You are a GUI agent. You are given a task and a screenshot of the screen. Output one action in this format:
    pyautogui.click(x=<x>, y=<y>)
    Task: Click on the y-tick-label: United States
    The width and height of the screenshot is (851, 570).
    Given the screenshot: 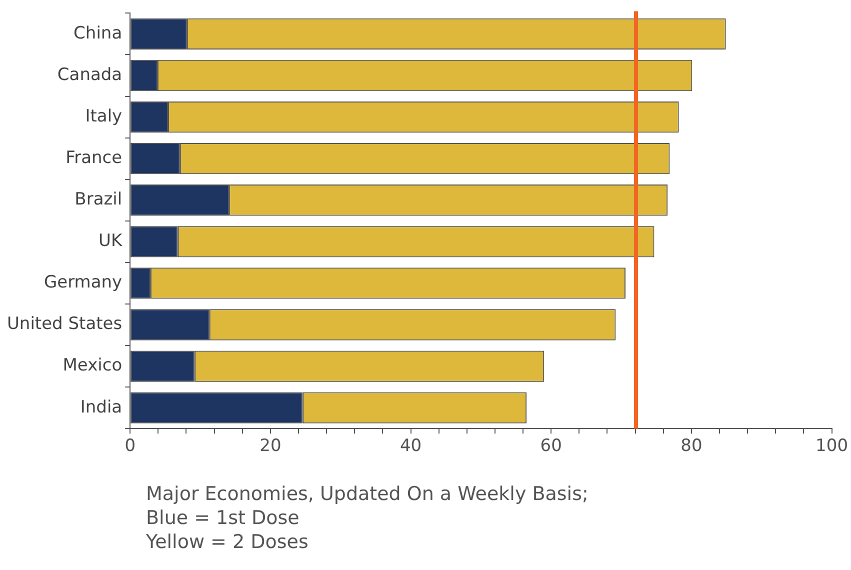 What is the action you would take?
    pyautogui.click(x=64, y=324)
    